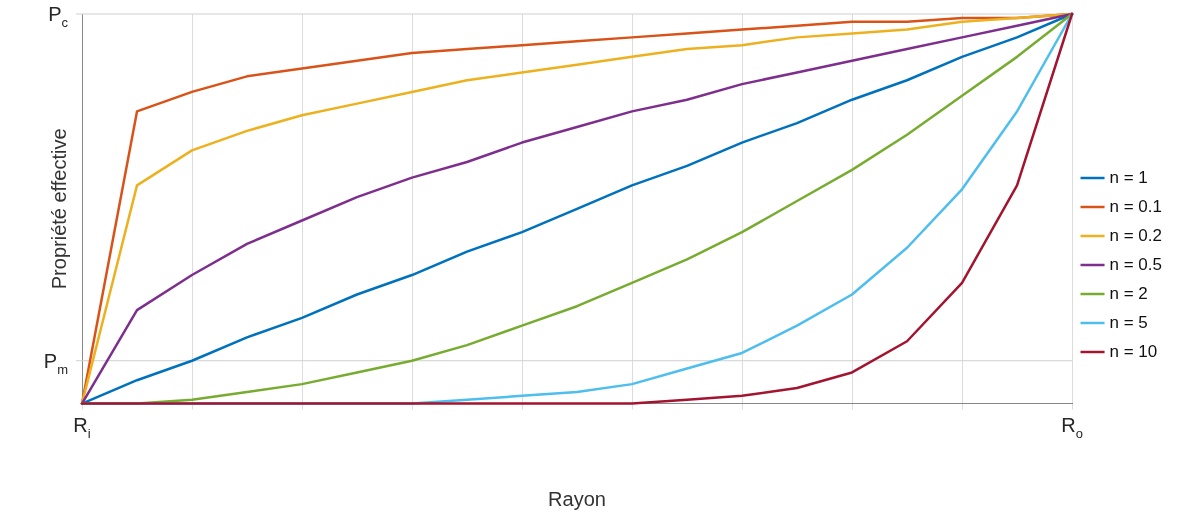 The image size is (1182, 522). What do you see at coordinates (1136, 235) in the screenshot?
I see `legend-label: n = 0.2` at bounding box center [1136, 235].